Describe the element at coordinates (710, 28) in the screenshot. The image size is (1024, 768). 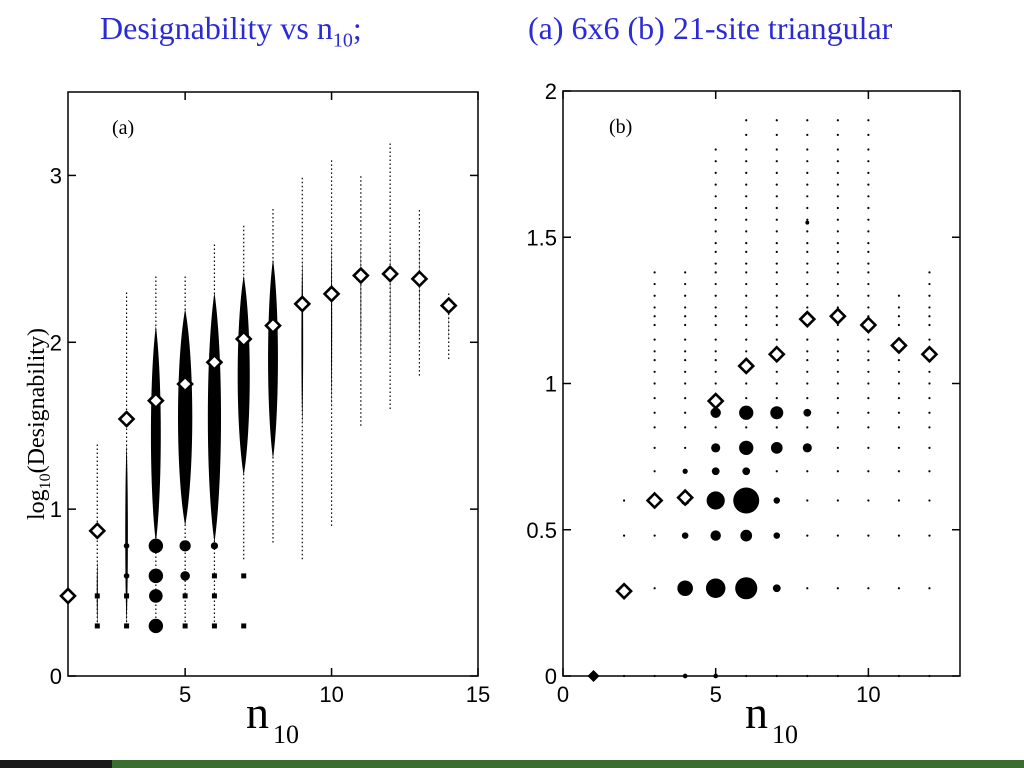
I see `title-right: (a) 6x6 (b) 21-site triangular` at that location.